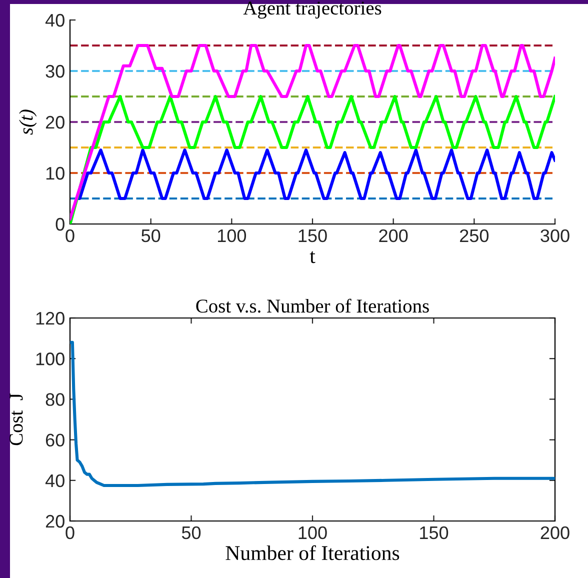 This screenshot has width=588, height=578. What do you see at coordinates (313, 257) in the screenshot?
I see `x-axis-title: t` at bounding box center [313, 257].